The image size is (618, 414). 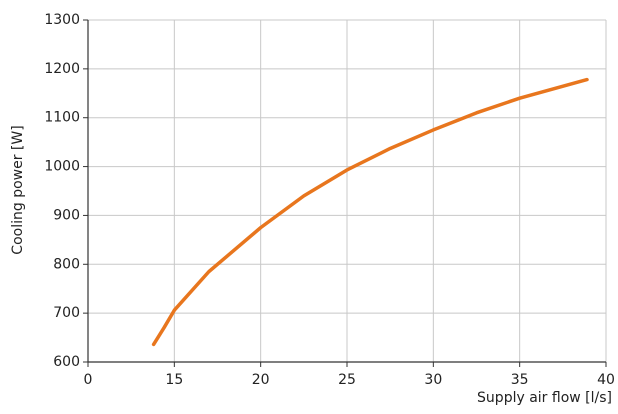 I want to click on x-tick-label: 20, so click(x=261, y=380).